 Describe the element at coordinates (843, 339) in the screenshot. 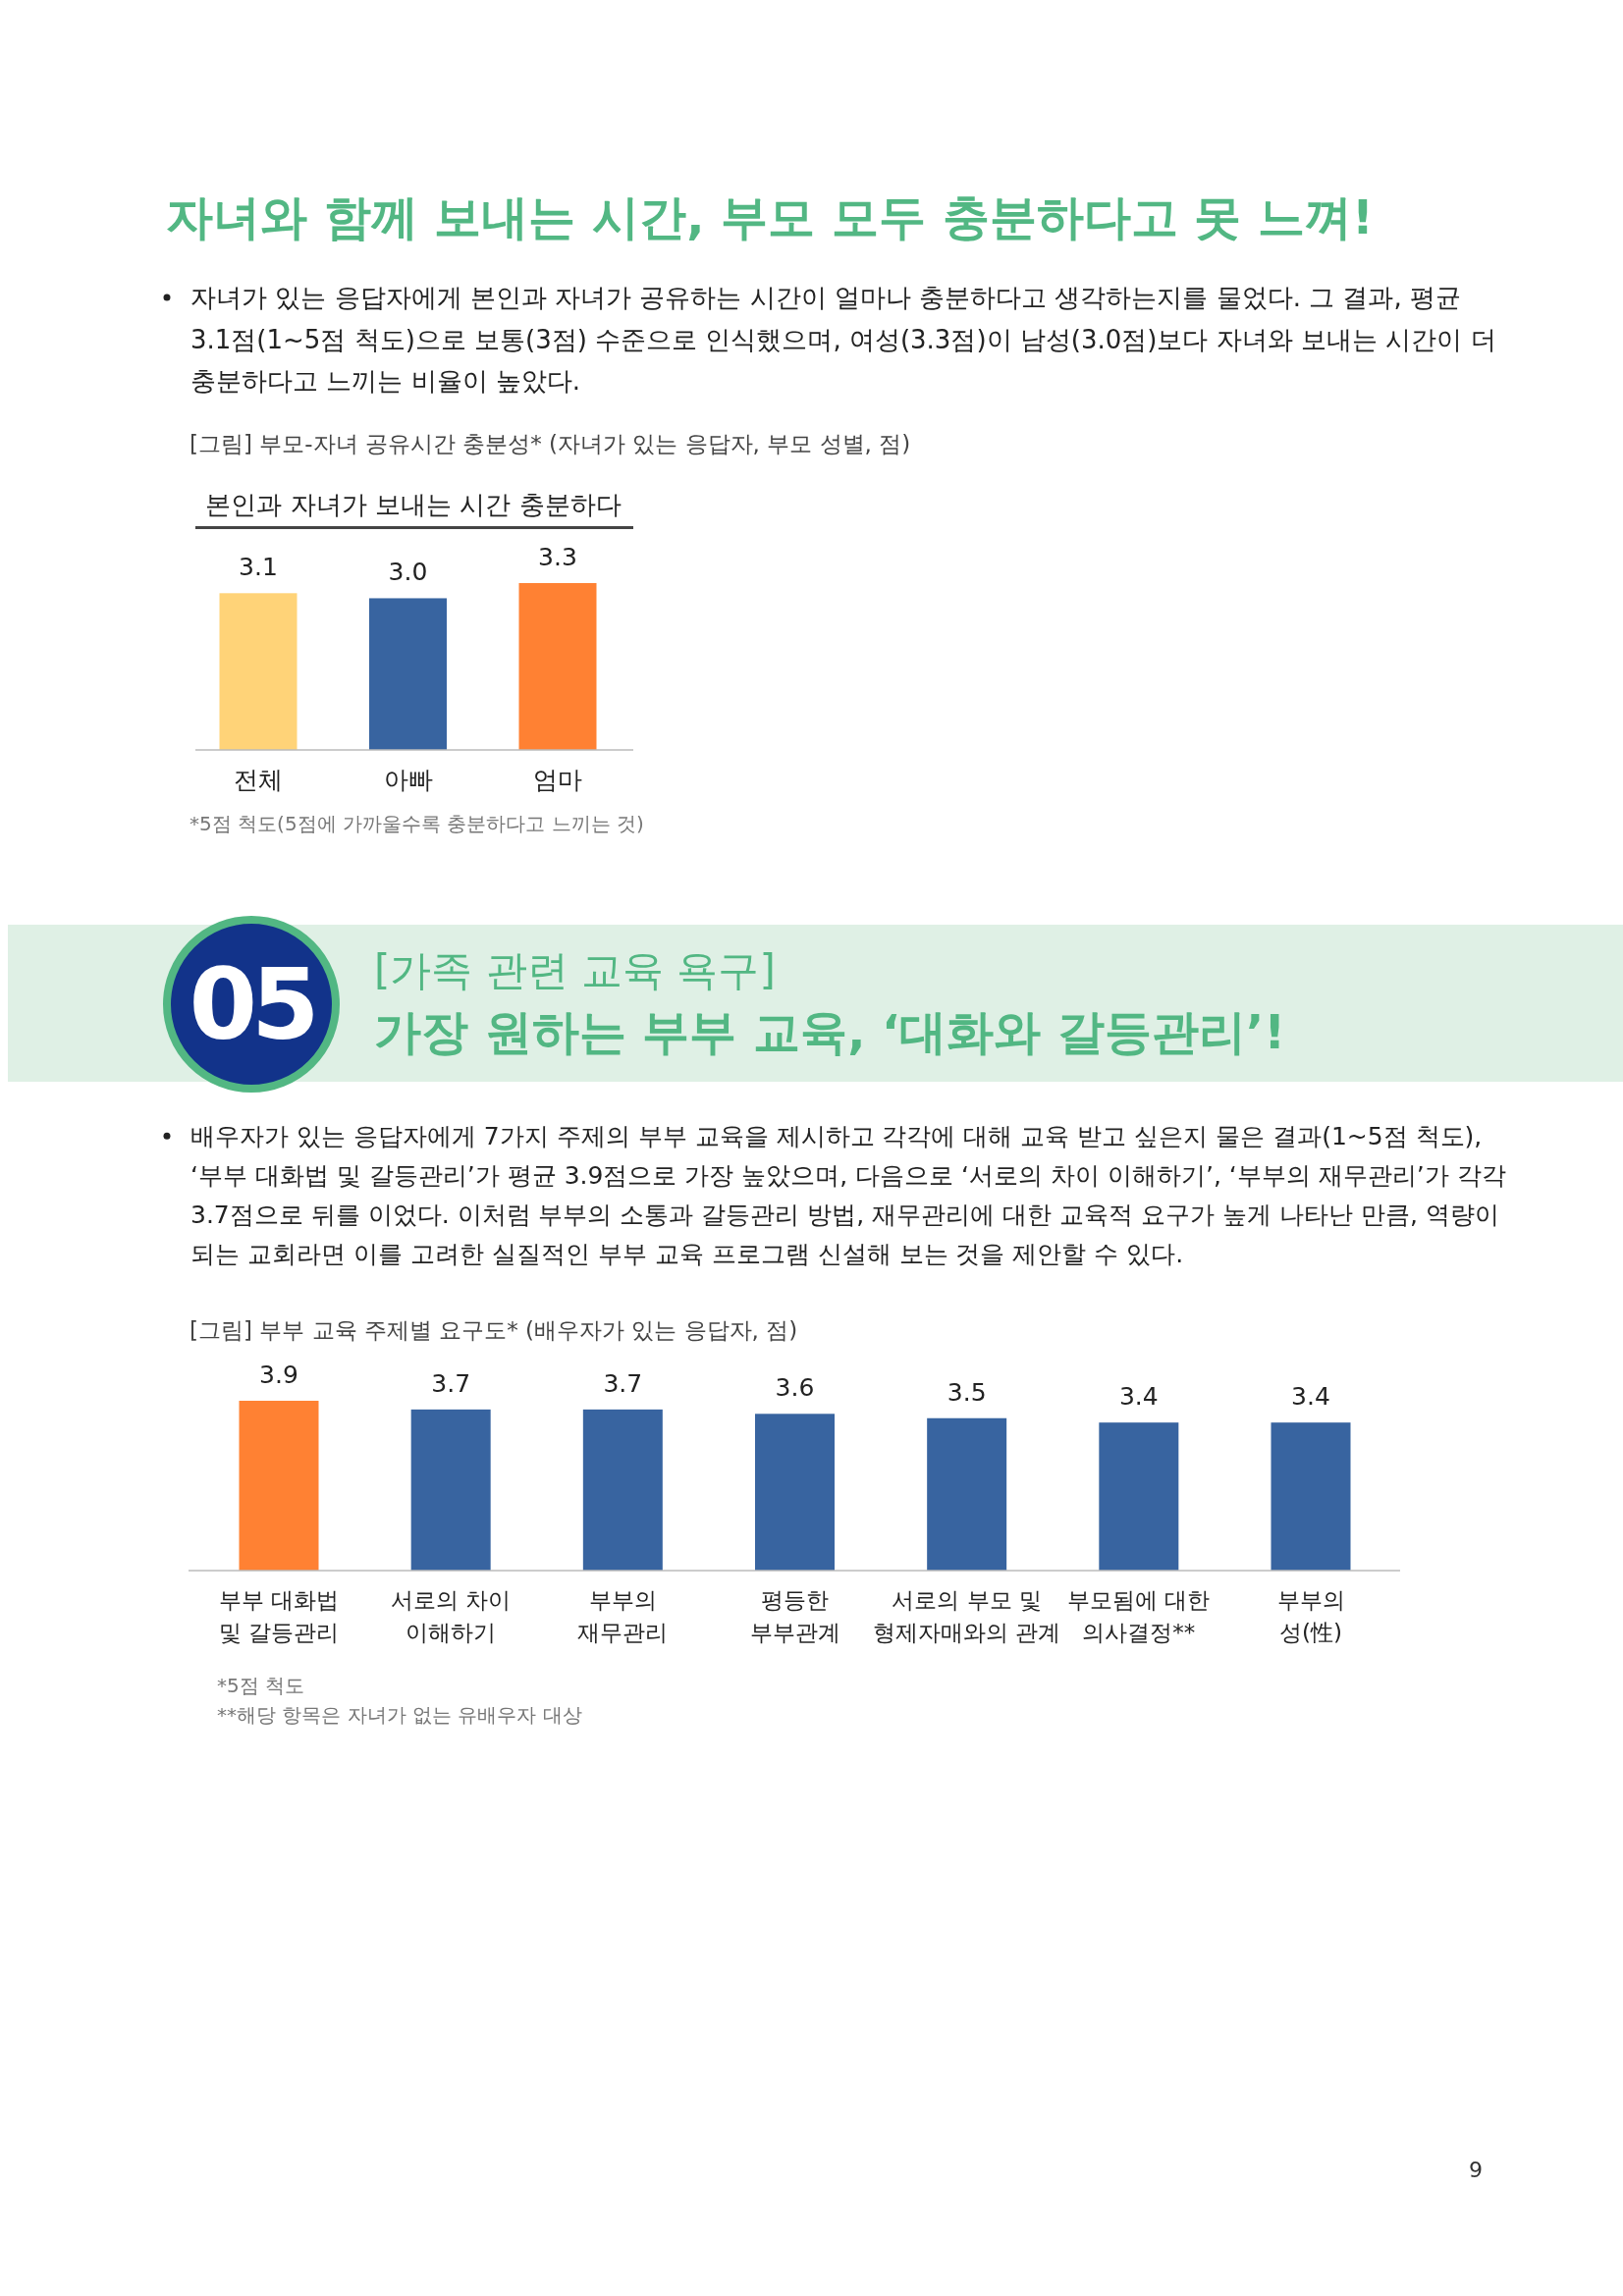

I see `text: 자녀가 있는 응답자에게 본인과 자녀가 공유하는 시간이 얼마나 충분하다고 생각하는지를 물었다. 그 결과, 평균 3.1점(1~5점 척도)으로 보통(3점) 수준으로 인식했으며, 여성(3.3점)이 남성(3.0점)보다 자녀와 보내는 시간이 더 충분하다고 느끼는 비율이 높았다.` at that location.